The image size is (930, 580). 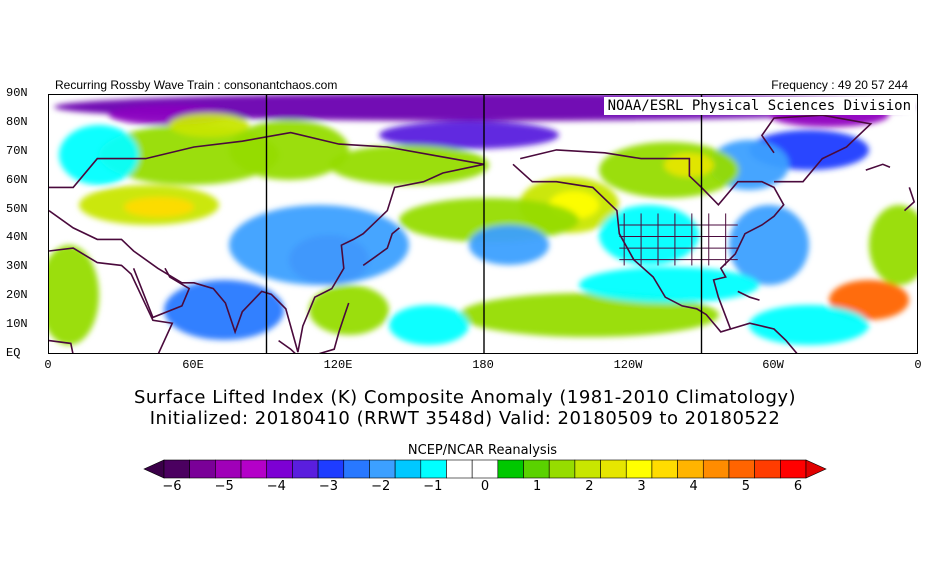 What do you see at coordinates (17, 179) in the screenshot?
I see `lat-label: 60N` at bounding box center [17, 179].